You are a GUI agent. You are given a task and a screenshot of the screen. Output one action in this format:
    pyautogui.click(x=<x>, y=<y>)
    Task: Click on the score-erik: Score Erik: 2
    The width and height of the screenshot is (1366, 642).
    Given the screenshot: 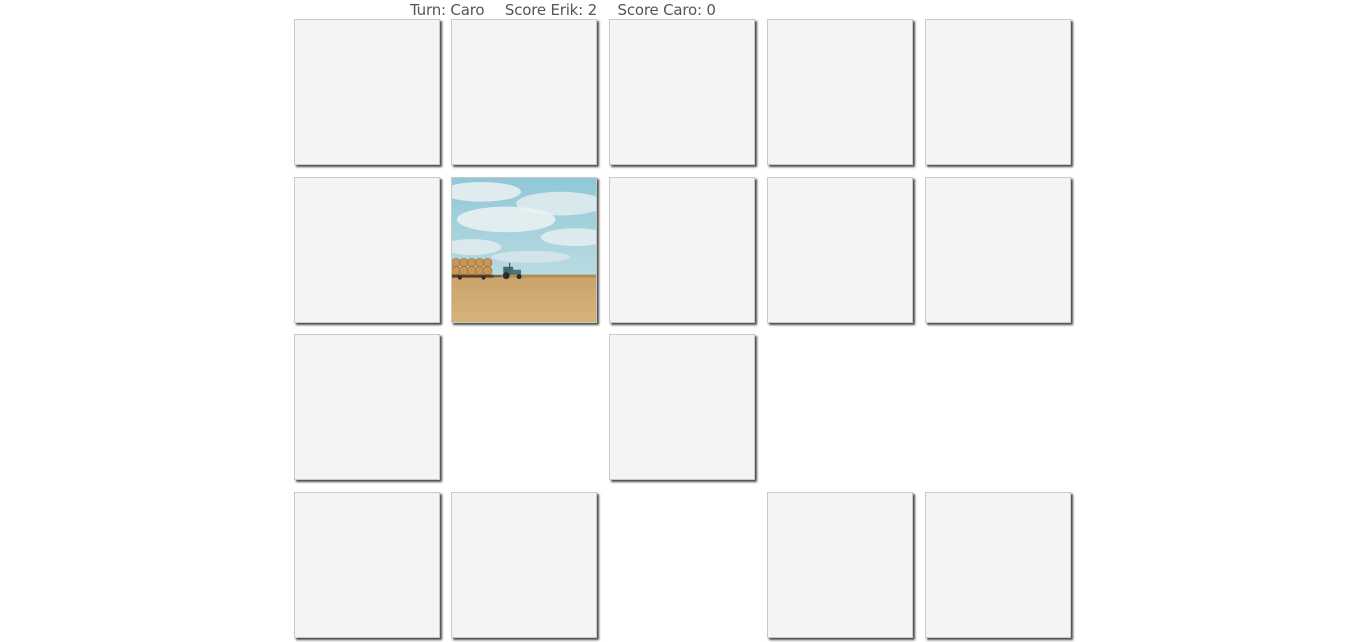 What is the action you would take?
    pyautogui.click(x=550, y=10)
    